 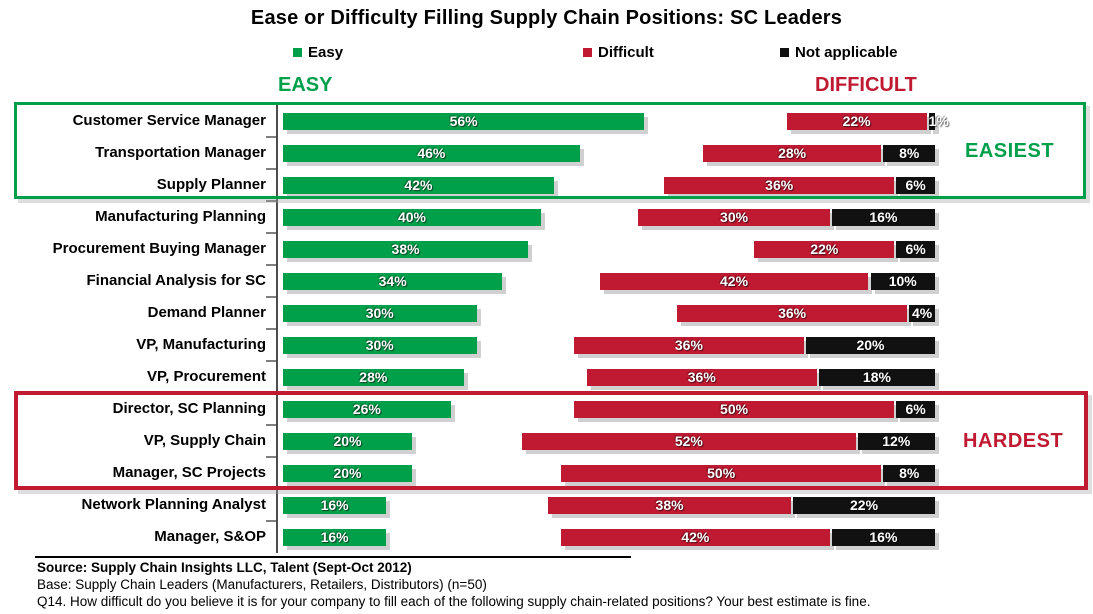 I want to click on not-applicable-bar: 16%, so click(x=883, y=217).